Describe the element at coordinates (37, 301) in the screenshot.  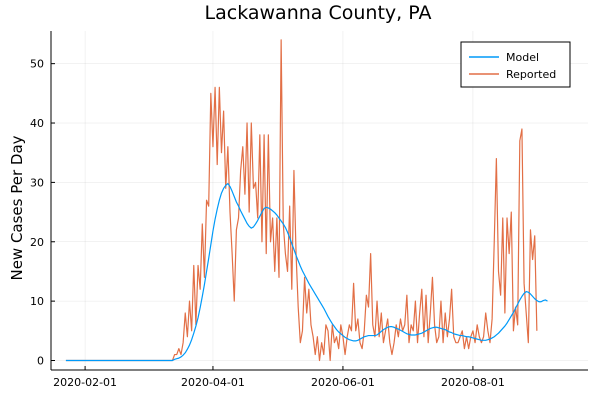
I see `y-tick-label: 10` at that location.